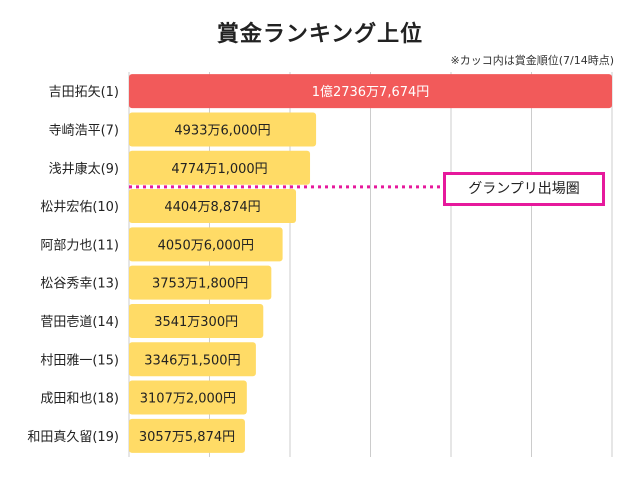 Image resolution: width=640 pixels, height=480 pixels. Describe the element at coordinates (84, 169) in the screenshot. I see `category-label: 浅井康太(9)` at that location.